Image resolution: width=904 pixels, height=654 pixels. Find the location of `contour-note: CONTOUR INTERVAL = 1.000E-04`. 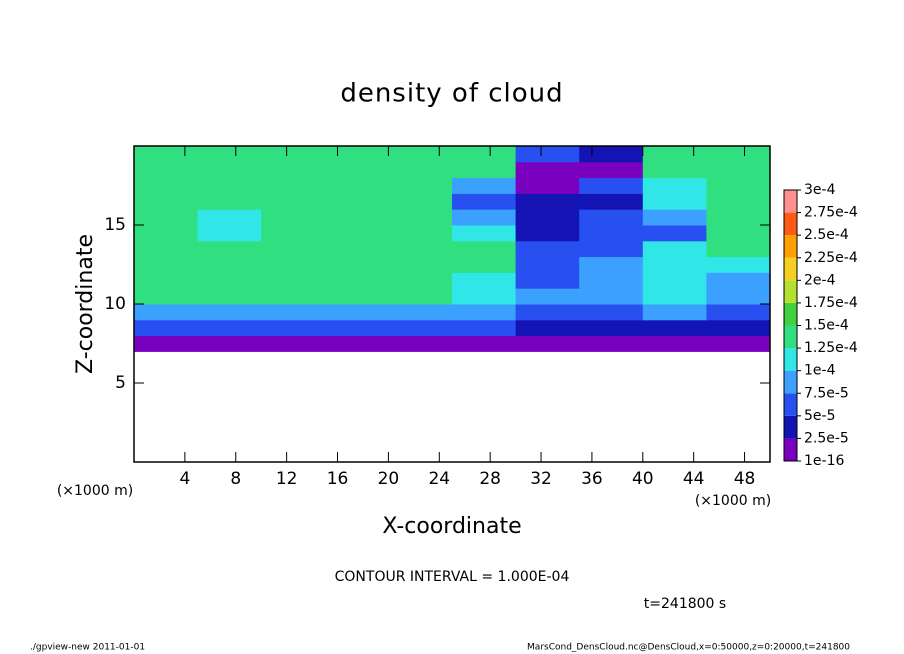

contour-note: CONTOUR INTERVAL = 1.000E-04 is located at coordinates (452, 577).